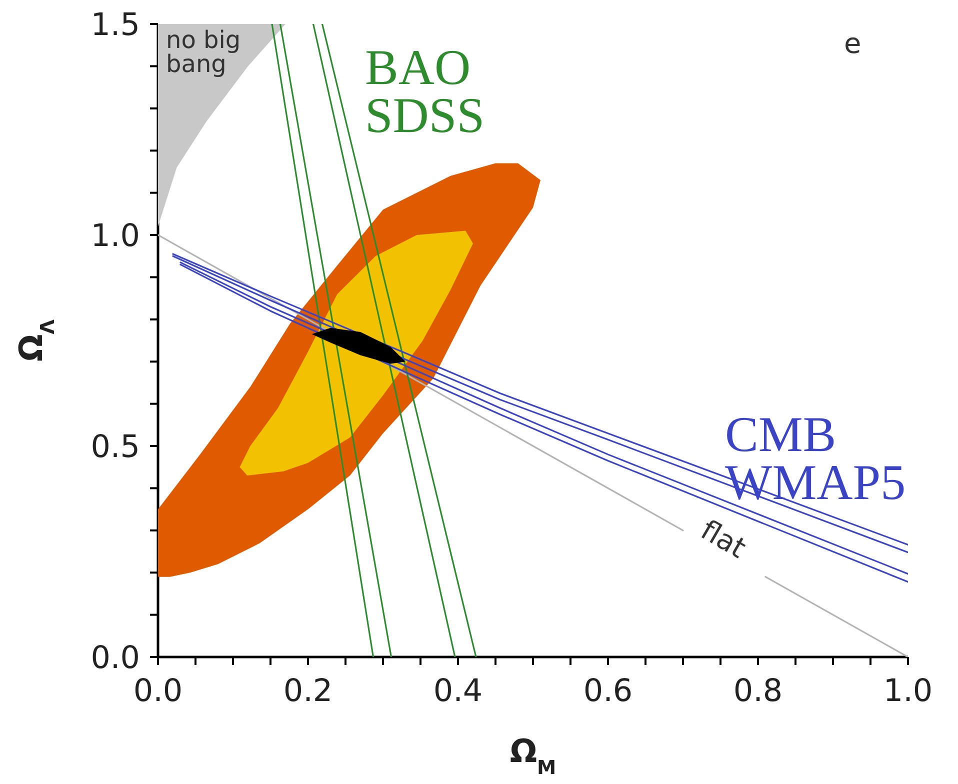 This screenshot has height=784, width=958. Describe the element at coordinates (458, 691) in the screenshot. I see `x-tick-label: 0.4` at that location.